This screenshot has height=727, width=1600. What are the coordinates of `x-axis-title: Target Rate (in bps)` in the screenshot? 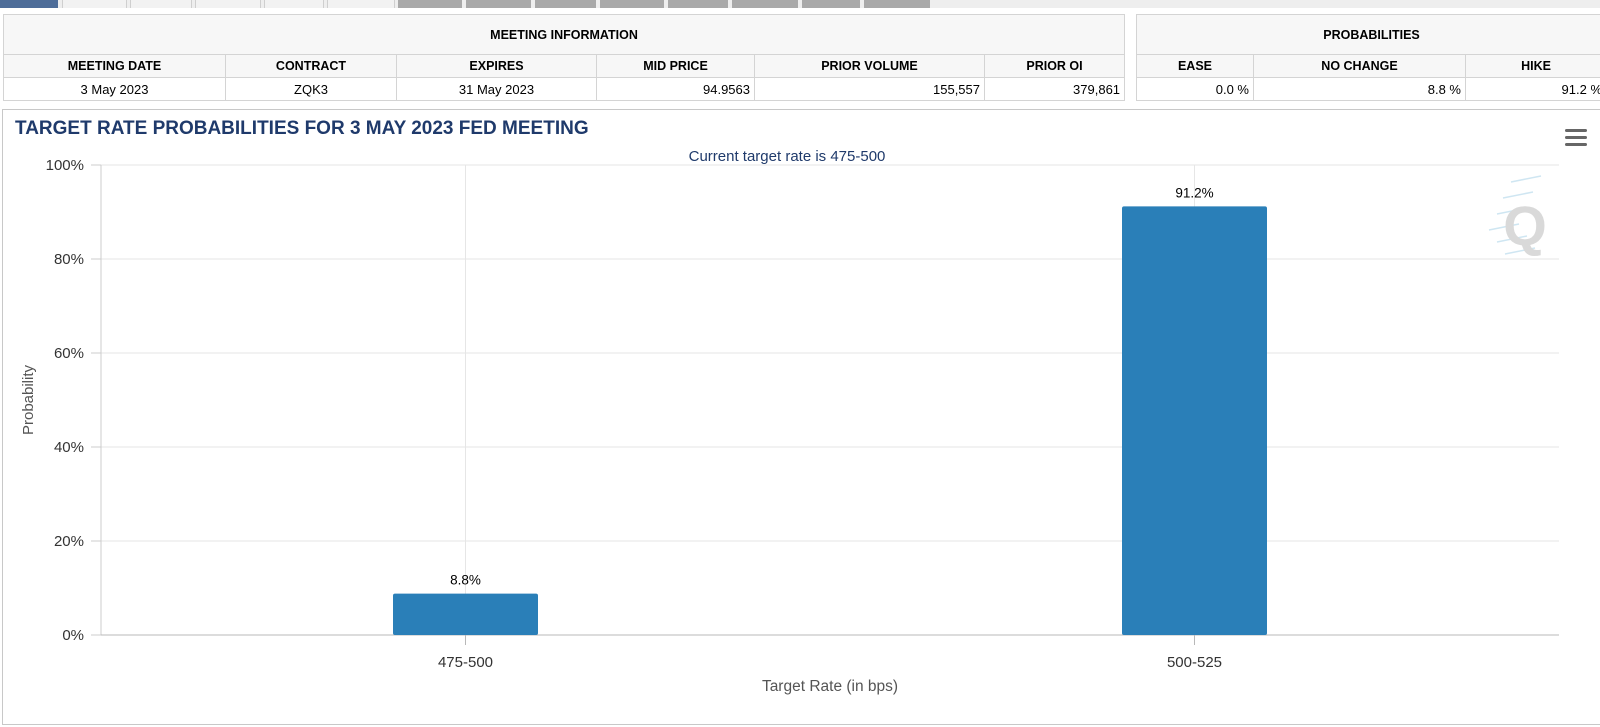 It's located at (830, 686).